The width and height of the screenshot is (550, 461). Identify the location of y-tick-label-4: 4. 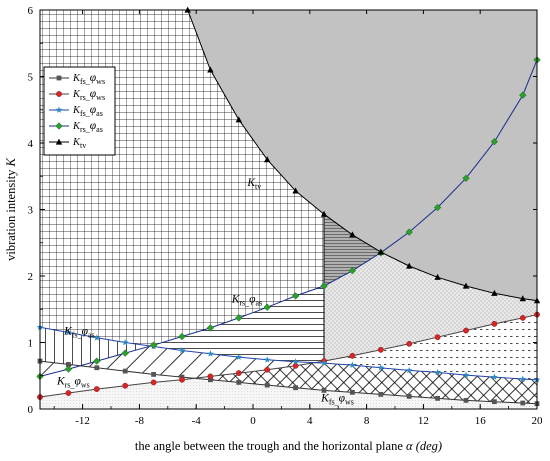
(31, 144).